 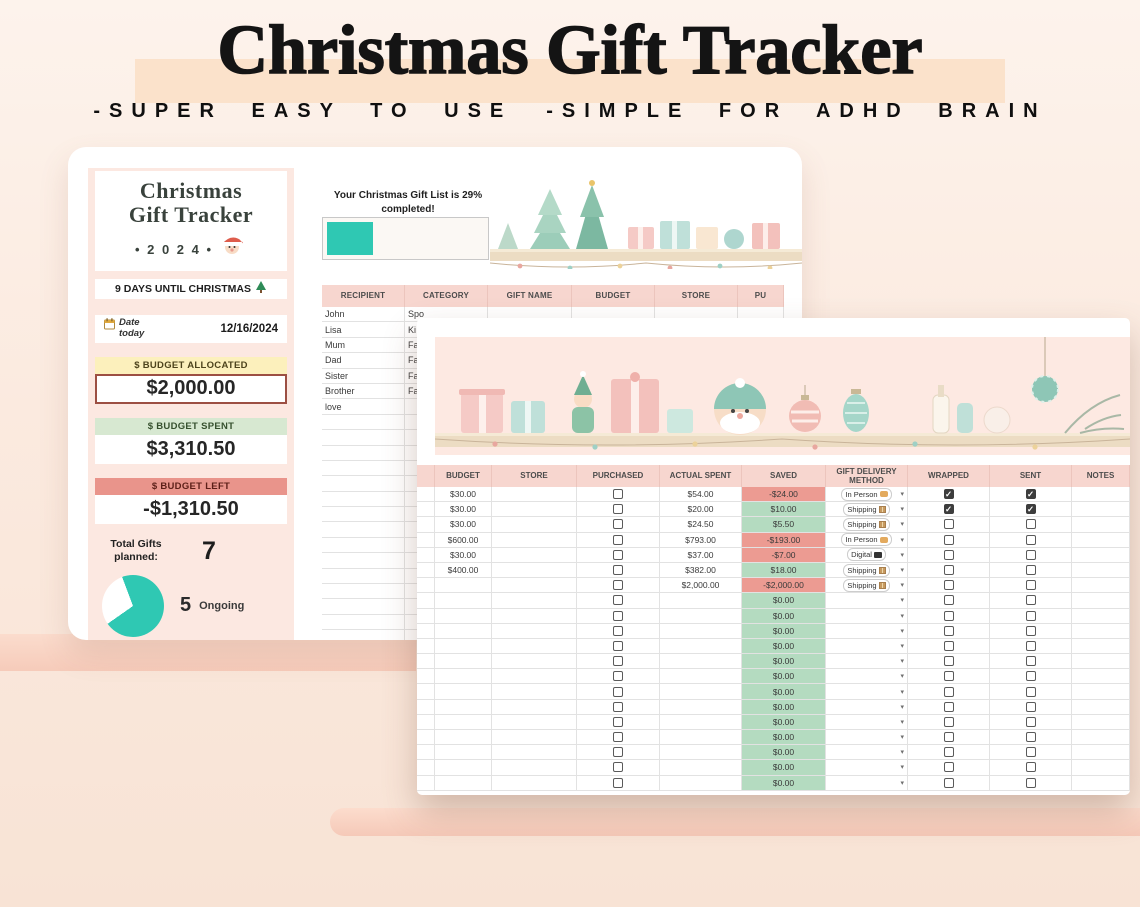 What do you see at coordinates (363, 375) in the screenshot?
I see `list-cell: Sister` at bounding box center [363, 375].